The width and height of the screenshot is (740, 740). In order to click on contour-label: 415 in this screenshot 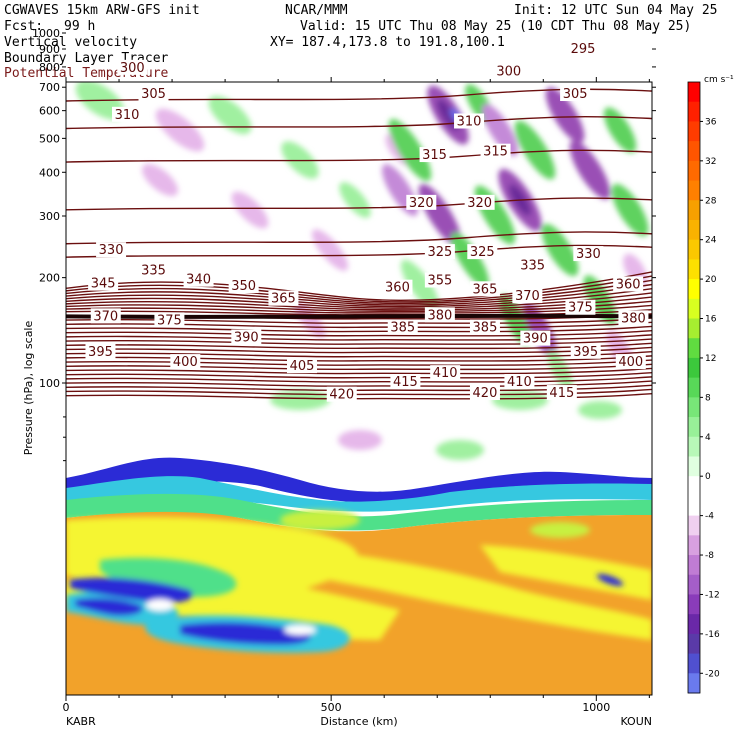, I will do `click(561, 393)`.